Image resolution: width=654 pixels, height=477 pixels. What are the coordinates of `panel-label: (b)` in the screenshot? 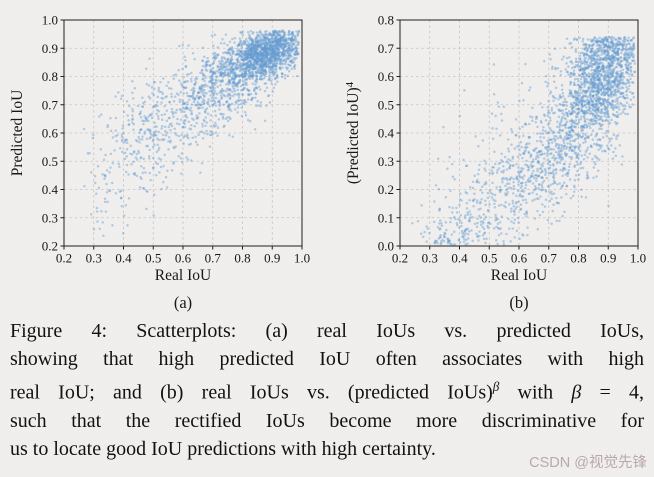 It's located at (518, 302).